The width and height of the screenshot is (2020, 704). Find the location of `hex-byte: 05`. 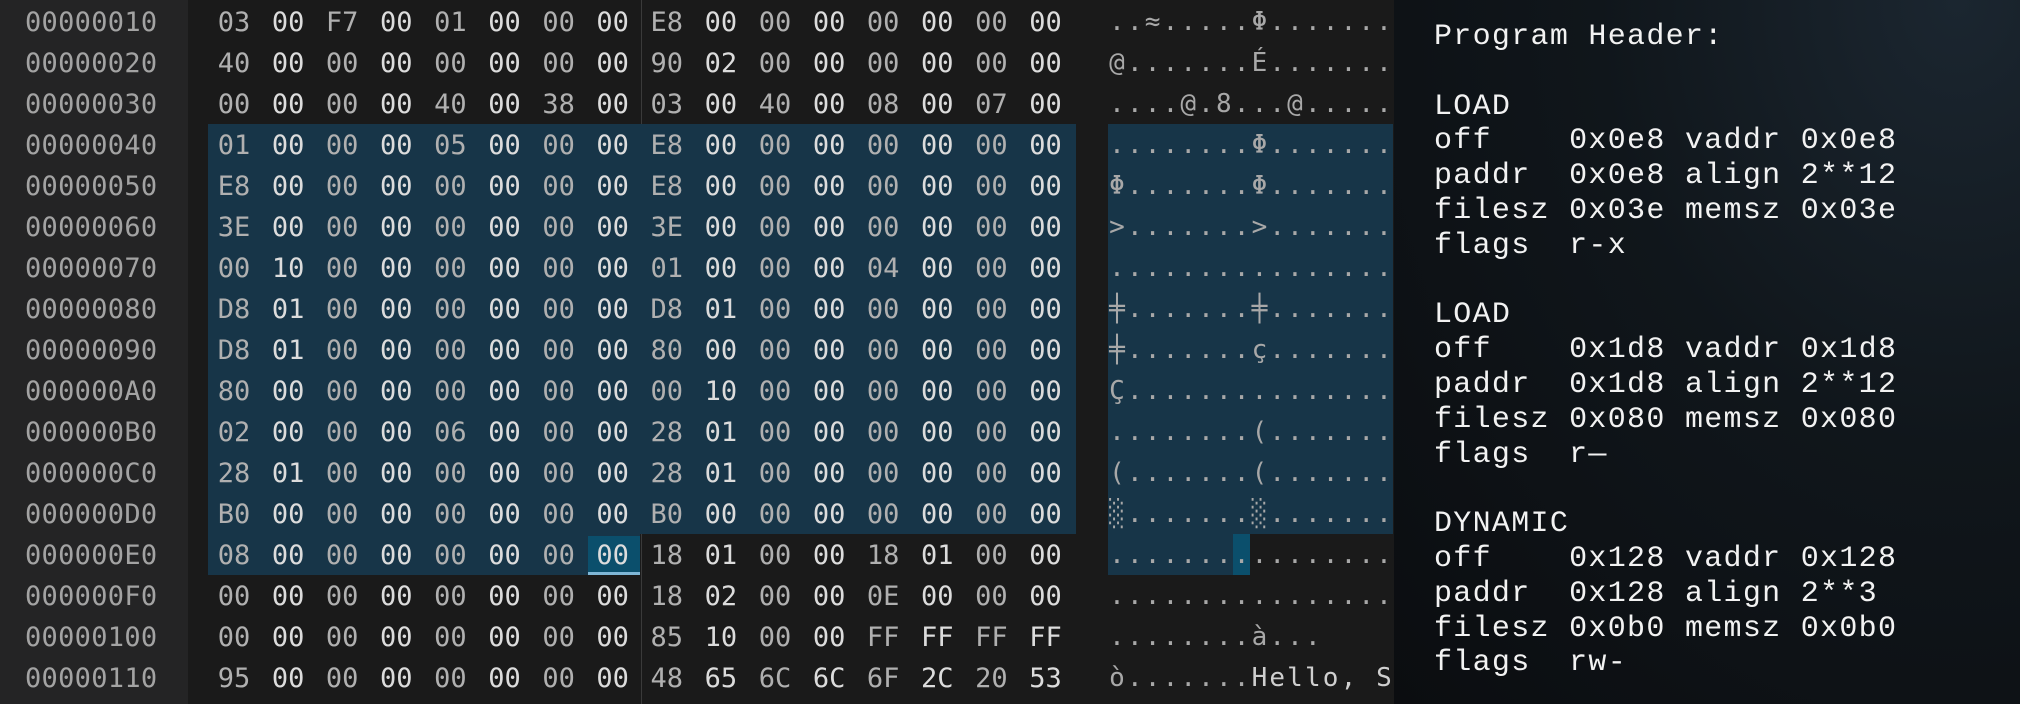

hex-byte: 05 is located at coordinates (450, 145).